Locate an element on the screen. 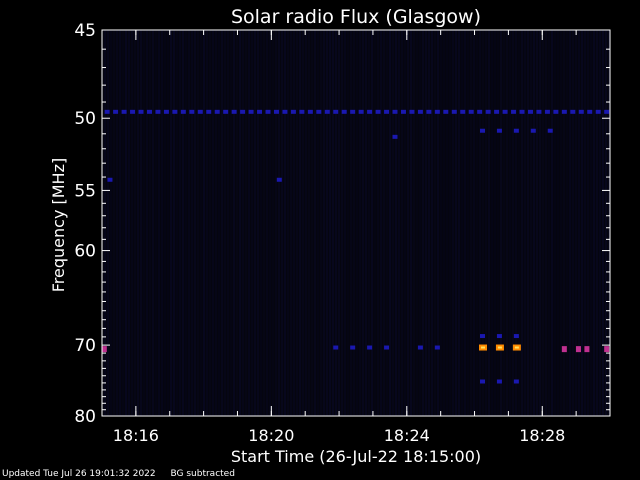 This screenshot has width=640, height=480. x-tick-label: 18:24 is located at coordinates (407, 435).